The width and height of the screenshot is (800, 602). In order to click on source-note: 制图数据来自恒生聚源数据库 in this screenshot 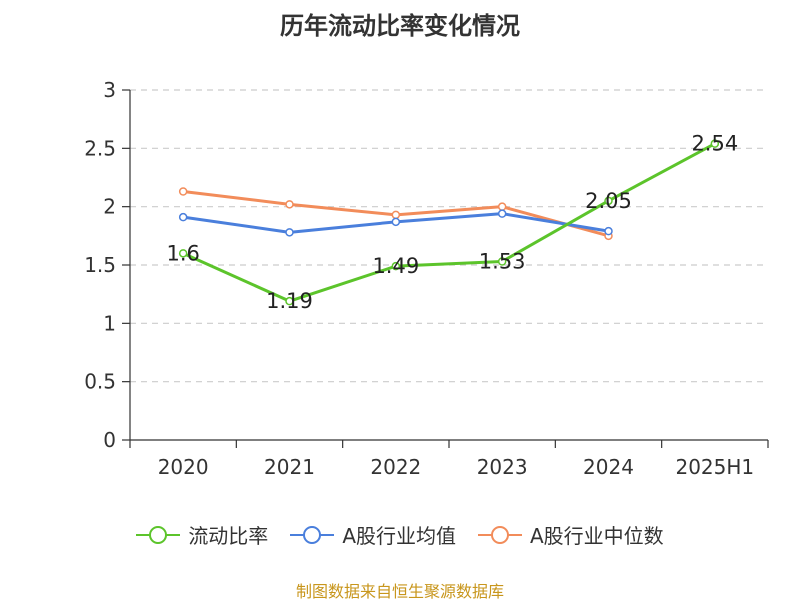, I will do `click(399, 591)`.